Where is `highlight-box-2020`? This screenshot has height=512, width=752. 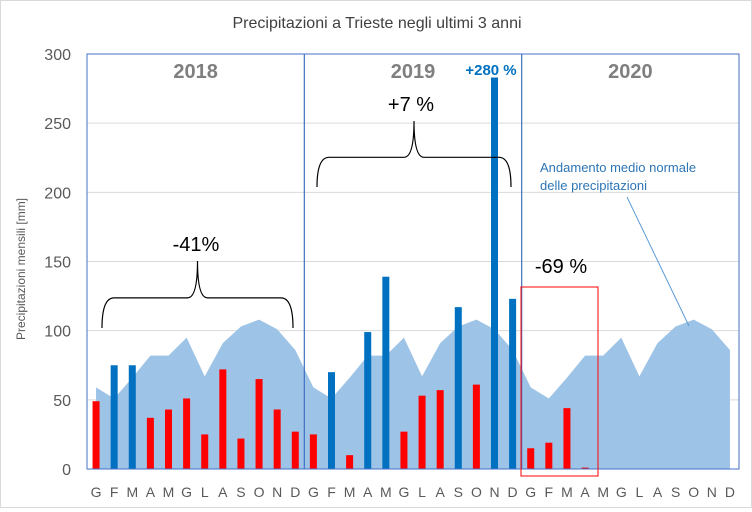
highlight-box-2020 is located at coordinates (559, 381).